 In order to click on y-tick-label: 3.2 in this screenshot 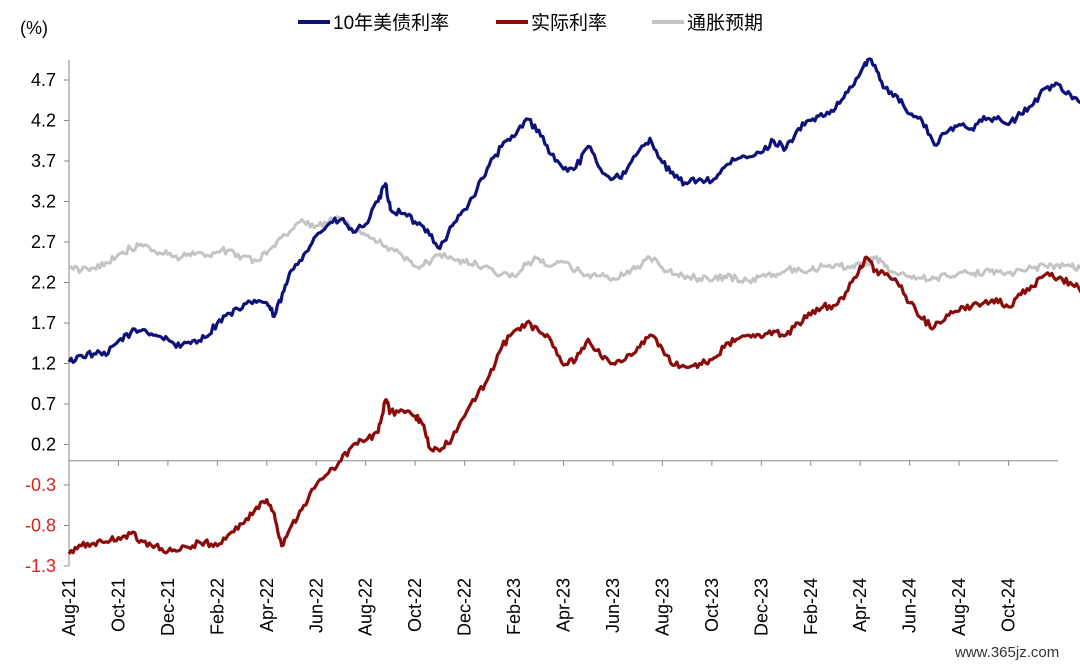, I will do `click(43, 202)`.